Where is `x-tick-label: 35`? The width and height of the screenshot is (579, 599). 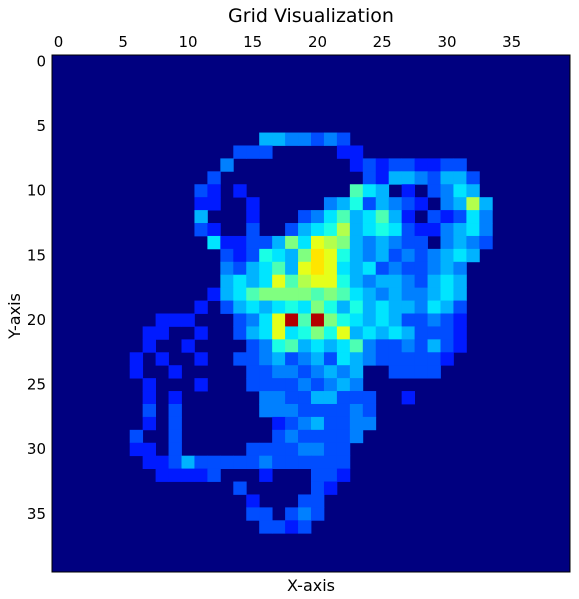 x-tick-label: 35 is located at coordinates (511, 42).